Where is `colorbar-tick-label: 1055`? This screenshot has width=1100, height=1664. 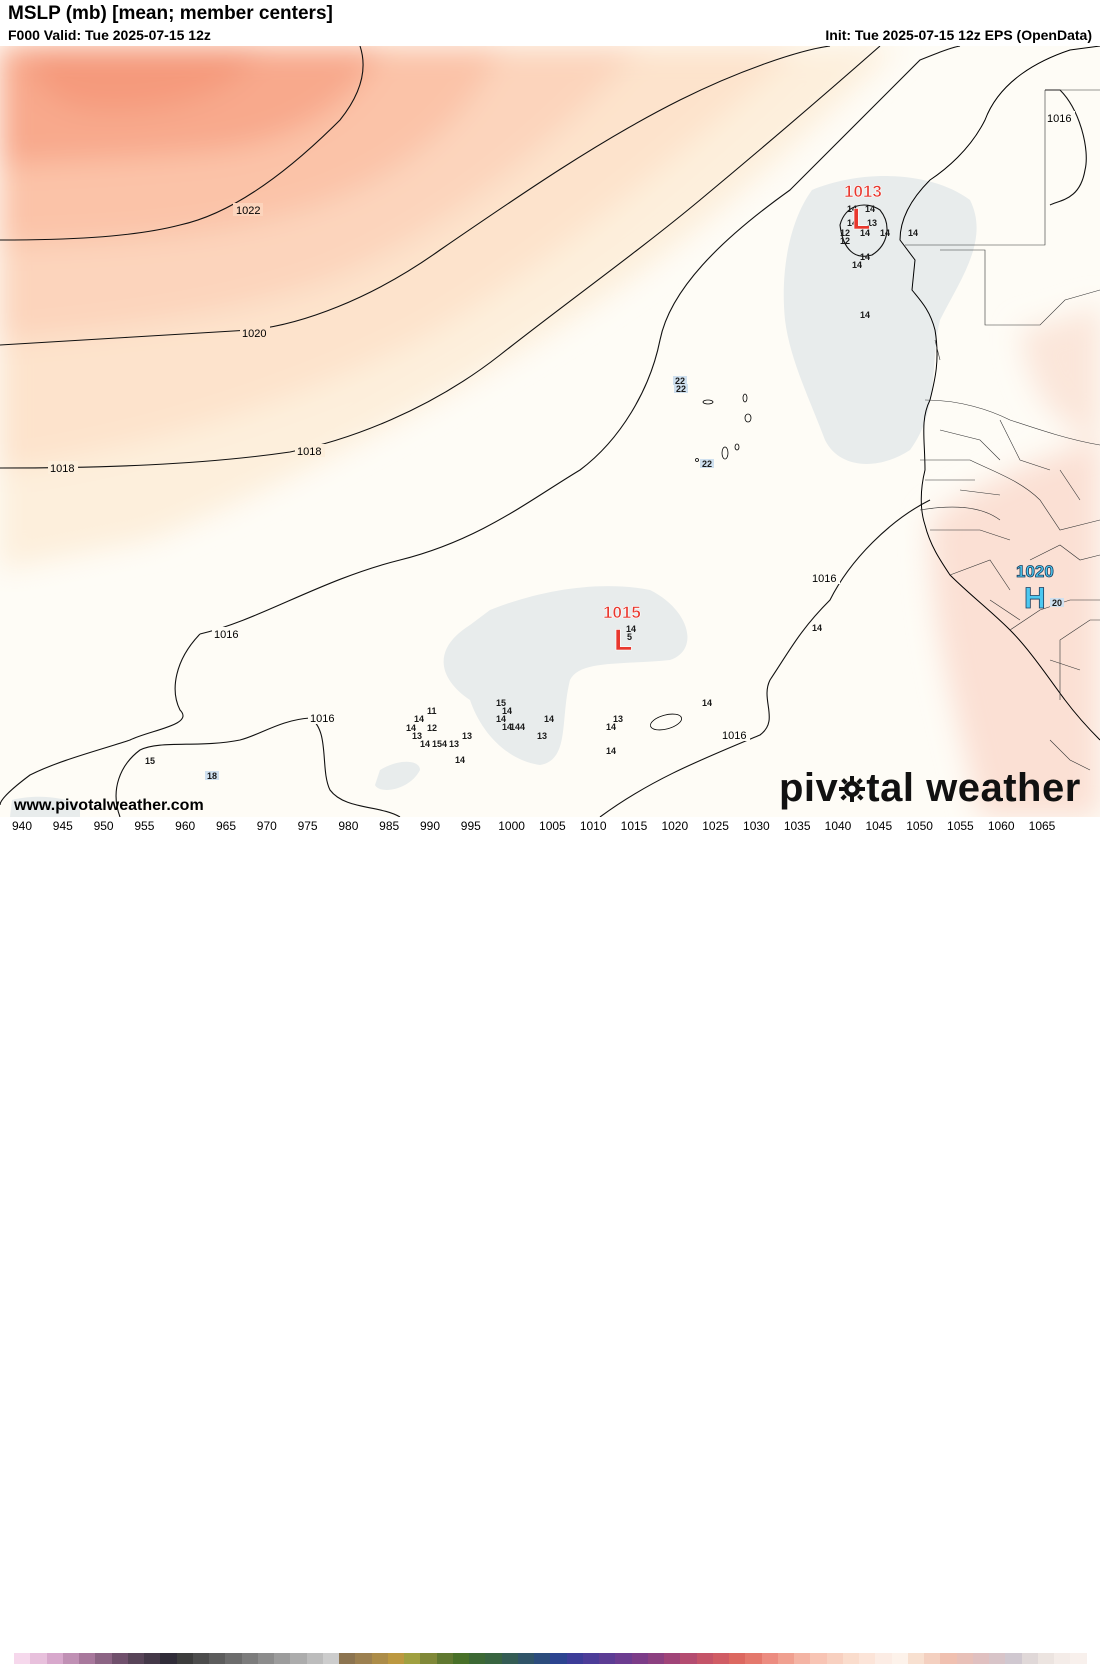 colorbar-tick-label: 1055 is located at coordinates (960, 826).